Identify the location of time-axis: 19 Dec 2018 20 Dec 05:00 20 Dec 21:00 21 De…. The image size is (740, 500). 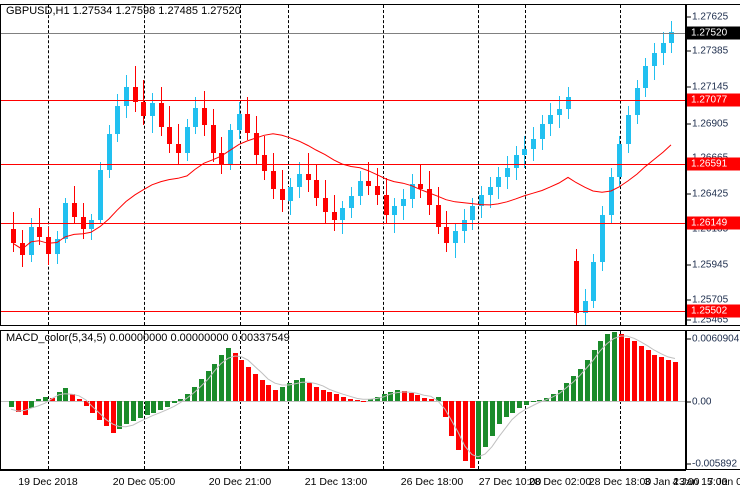
(370, 485).